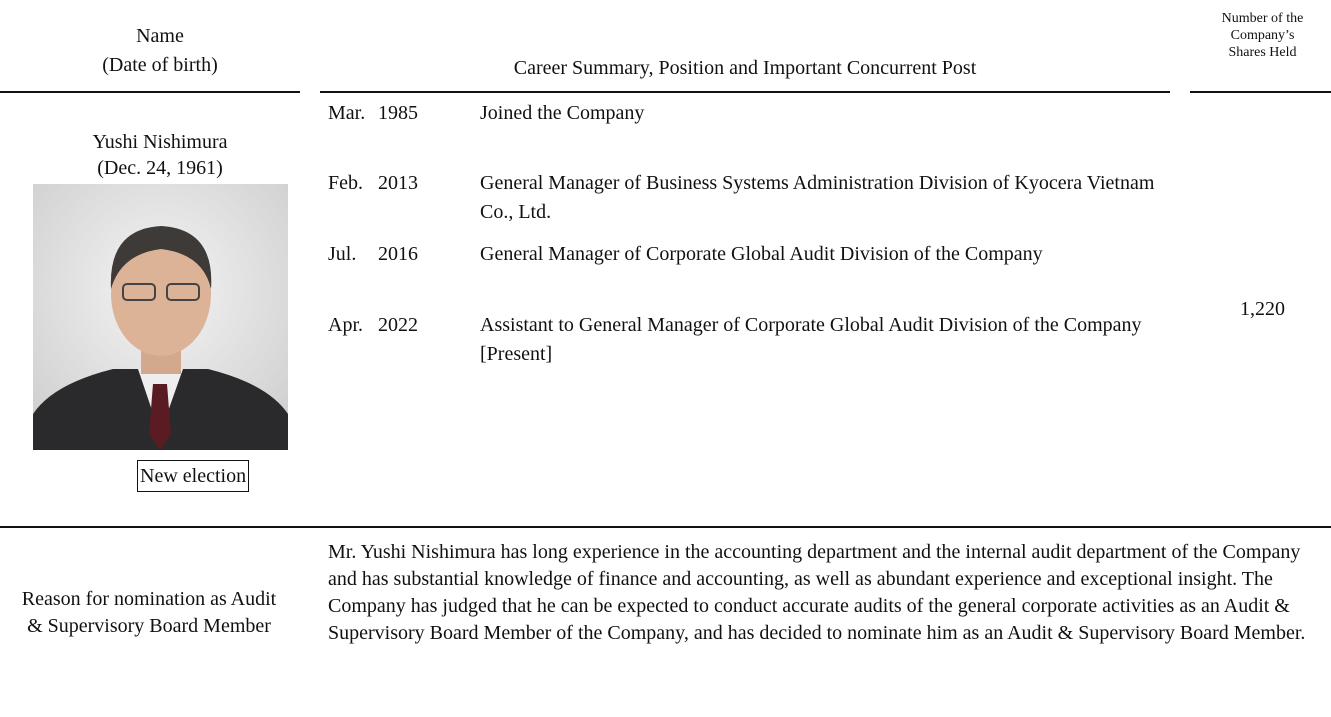 Image resolution: width=1331 pixels, height=717 pixels. What do you see at coordinates (160, 65) in the screenshot?
I see `dob-header: (Date of birth)` at bounding box center [160, 65].